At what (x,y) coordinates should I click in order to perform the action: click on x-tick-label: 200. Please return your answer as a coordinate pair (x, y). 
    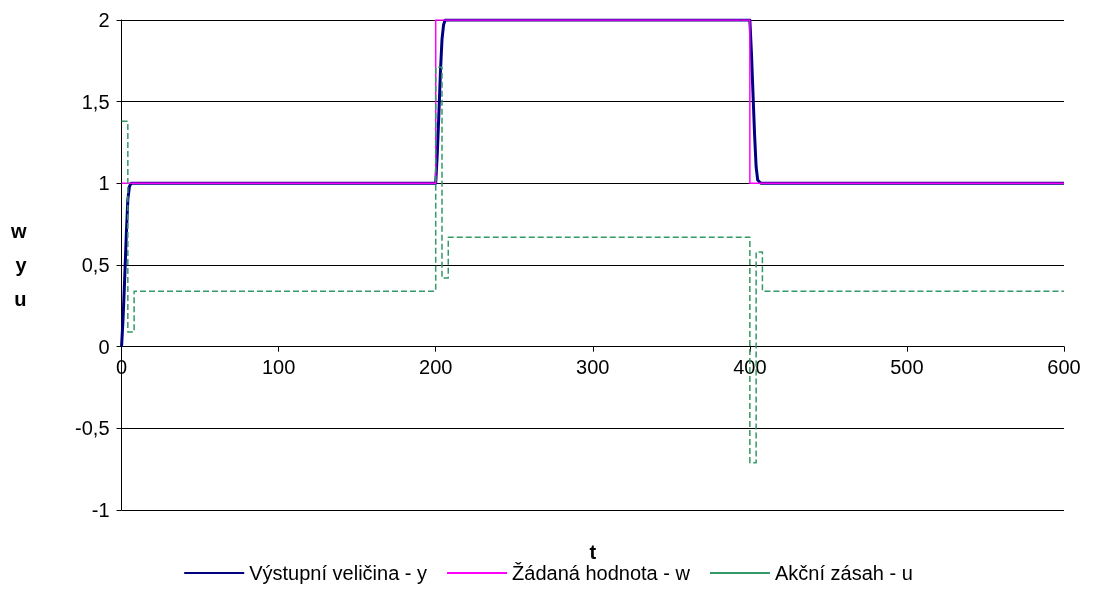
    Looking at the image, I should click on (436, 366).